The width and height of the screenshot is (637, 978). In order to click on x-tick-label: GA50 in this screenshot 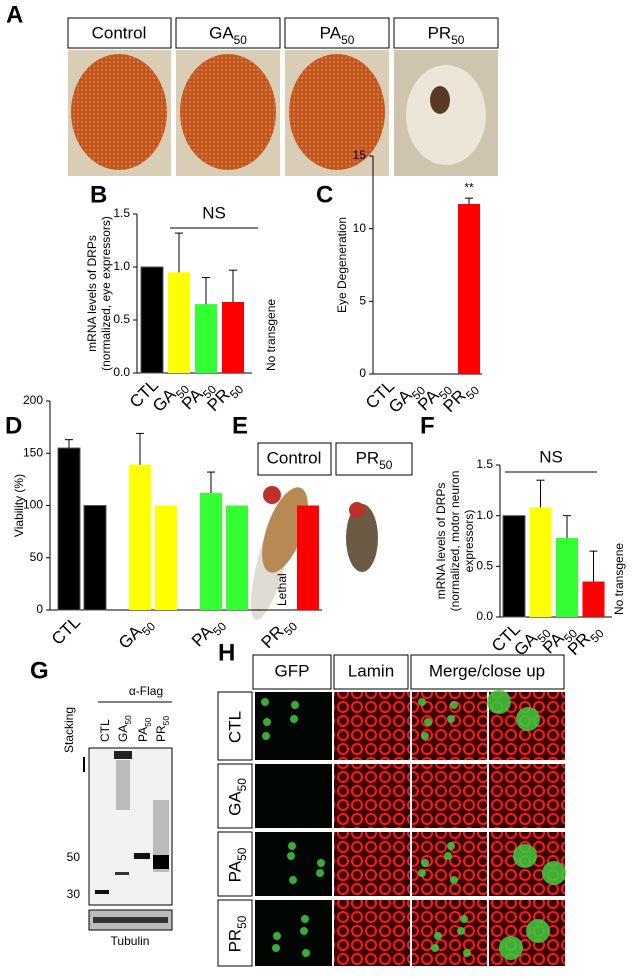, I will do `click(137, 634)`.